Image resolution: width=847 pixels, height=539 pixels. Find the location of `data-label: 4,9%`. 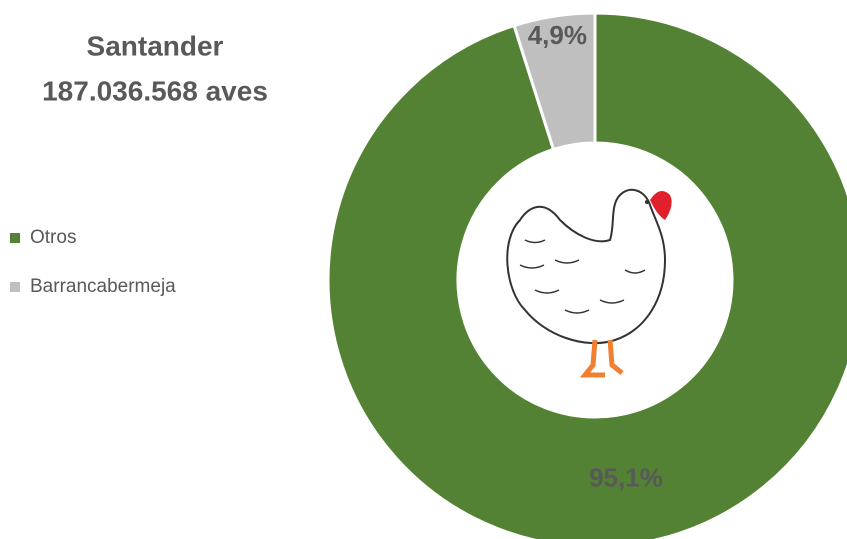

data-label: 4,9% is located at coordinates (557, 35).